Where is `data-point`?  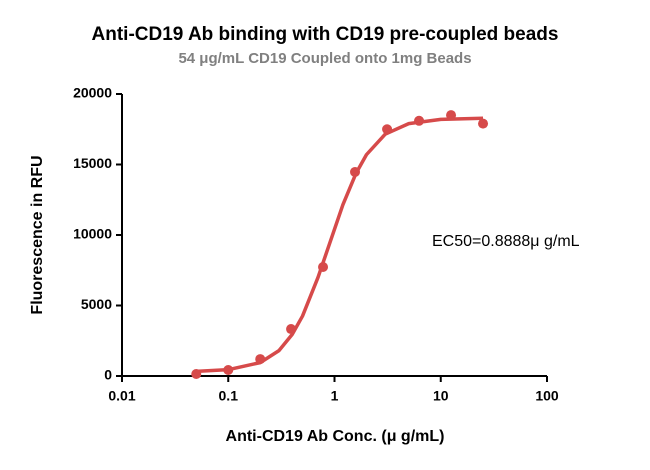 data-point is located at coordinates (483, 123).